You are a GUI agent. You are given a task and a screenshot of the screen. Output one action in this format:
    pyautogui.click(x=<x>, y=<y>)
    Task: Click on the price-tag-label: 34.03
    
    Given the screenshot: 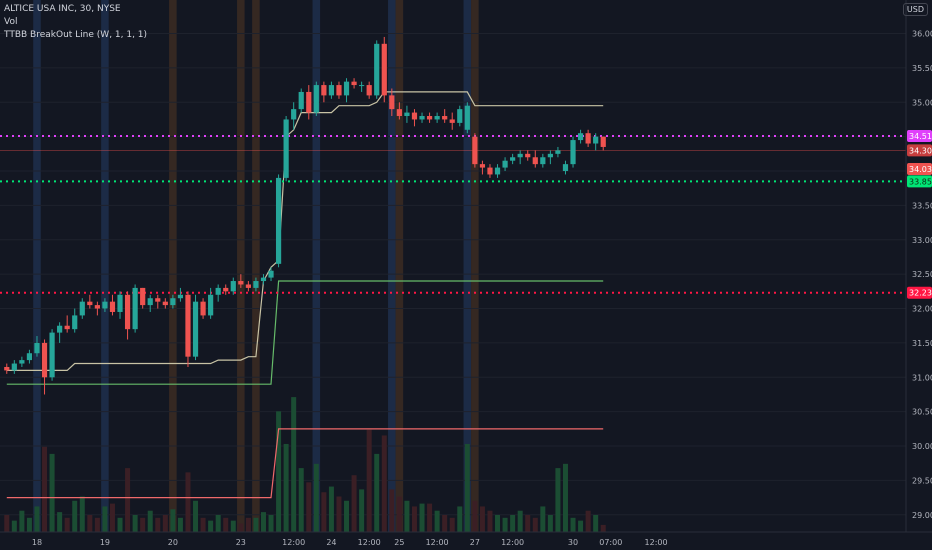 What is the action you would take?
    pyautogui.click(x=920, y=169)
    